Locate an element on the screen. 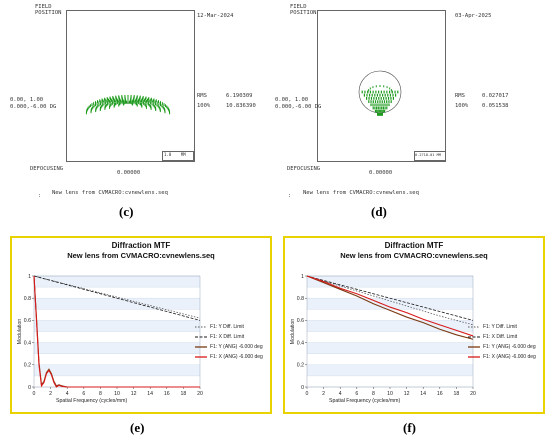  legend-label: F1: Y Diff. Limit is located at coordinates (500, 327).